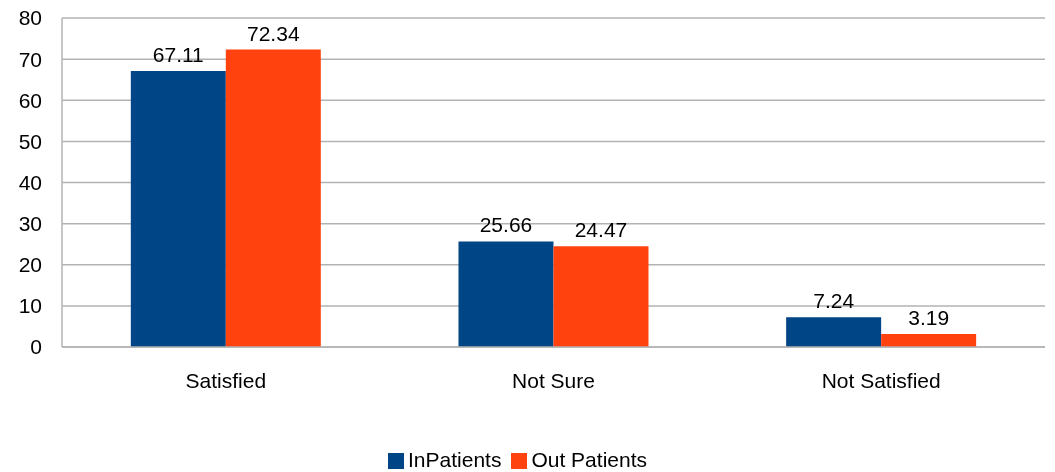 Image resolution: width=1055 pixels, height=472 pixels. What do you see at coordinates (226, 380) in the screenshot?
I see `x-tick-label: Satisfied` at bounding box center [226, 380].